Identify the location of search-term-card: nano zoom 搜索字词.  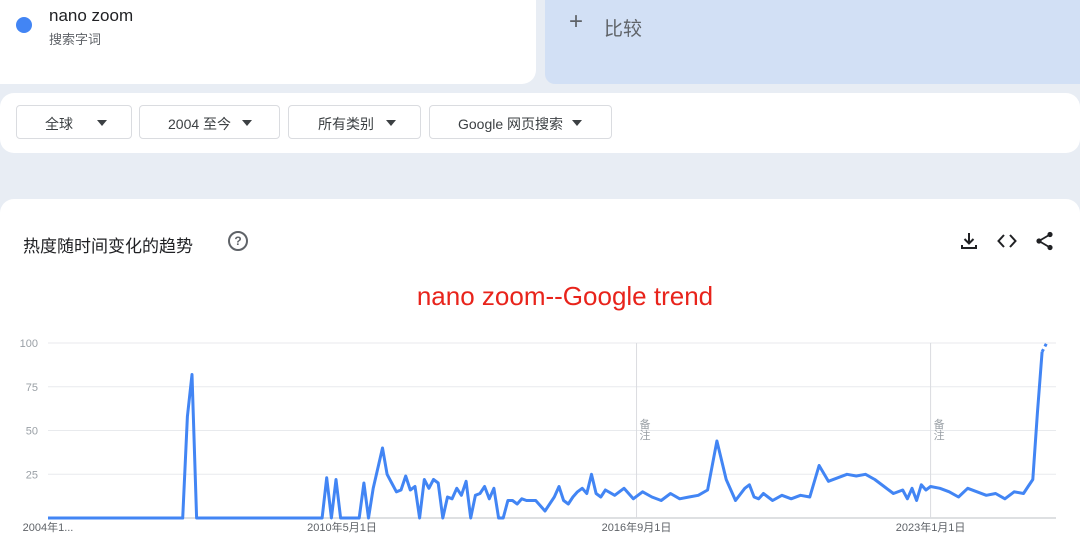
(268, 42).